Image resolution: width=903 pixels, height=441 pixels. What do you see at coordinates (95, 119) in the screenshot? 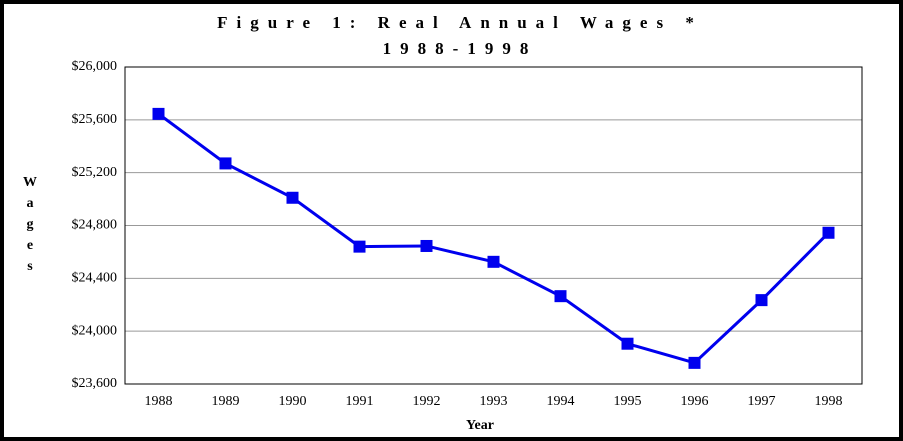
I see `y-tick-label: $25,600` at bounding box center [95, 119].